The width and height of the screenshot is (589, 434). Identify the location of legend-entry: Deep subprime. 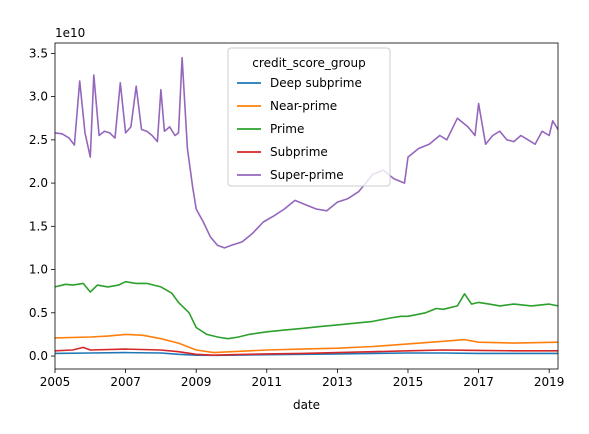
(316, 83).